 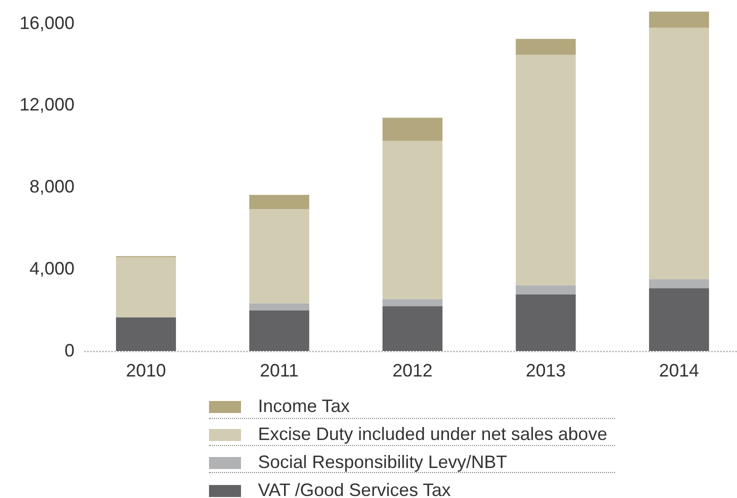 I want to click on legend-label: Excise Duty included under net sales above, so click(x=433, y=434).